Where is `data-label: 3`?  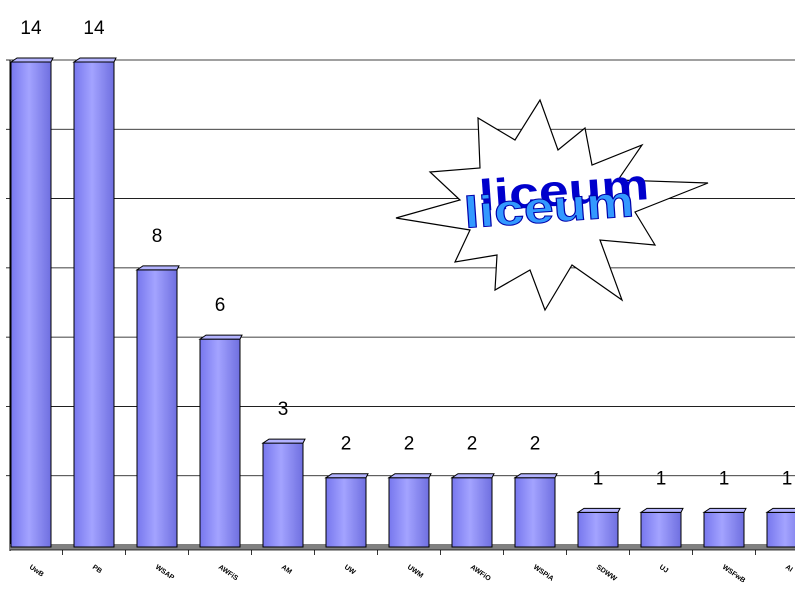
data-label: 3 is located at coordinates (283, 409).